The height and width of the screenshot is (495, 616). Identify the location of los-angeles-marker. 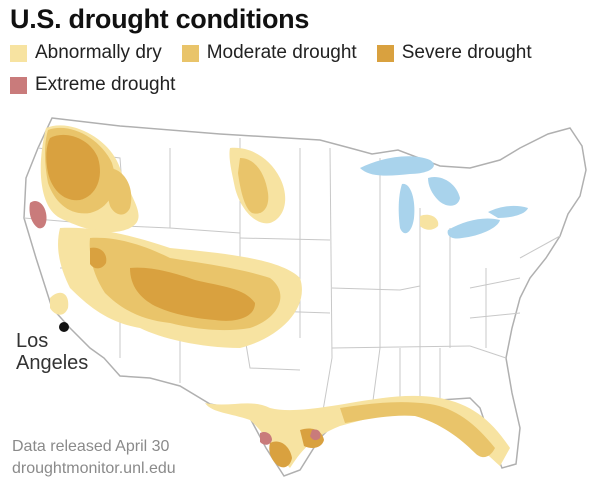
(64, 327).